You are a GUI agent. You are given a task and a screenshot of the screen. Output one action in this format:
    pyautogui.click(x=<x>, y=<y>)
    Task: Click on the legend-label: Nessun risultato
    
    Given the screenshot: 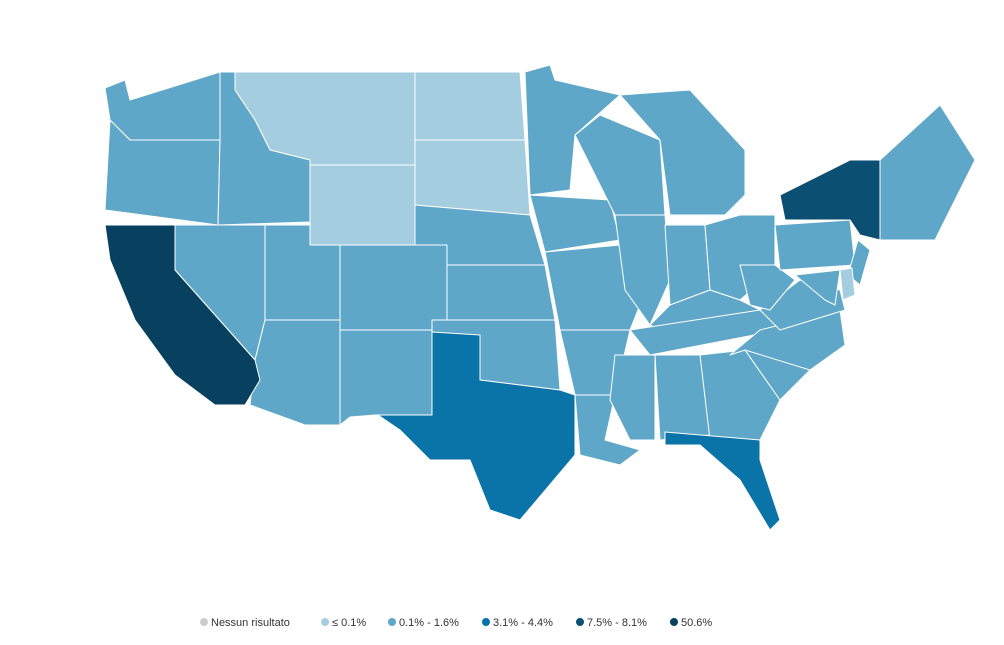 What is the action you would take?
    pyautogui.click(x=250, y=623)
    